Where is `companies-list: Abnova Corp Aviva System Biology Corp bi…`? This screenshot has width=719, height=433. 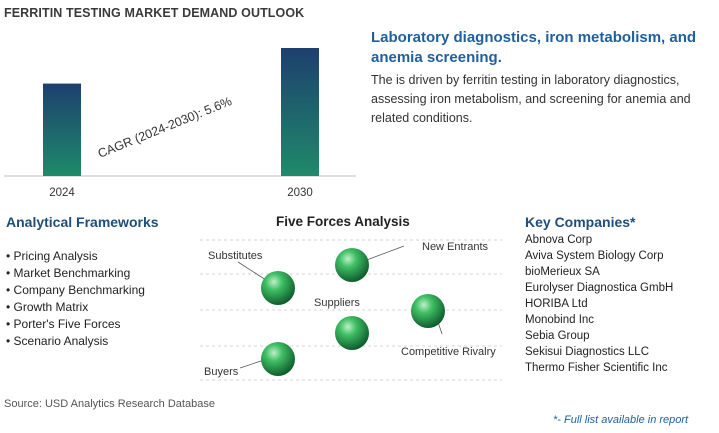 companies-list: Abnova Corp Aviva System Biology Corp bi… is located at coordinates (599, 304).